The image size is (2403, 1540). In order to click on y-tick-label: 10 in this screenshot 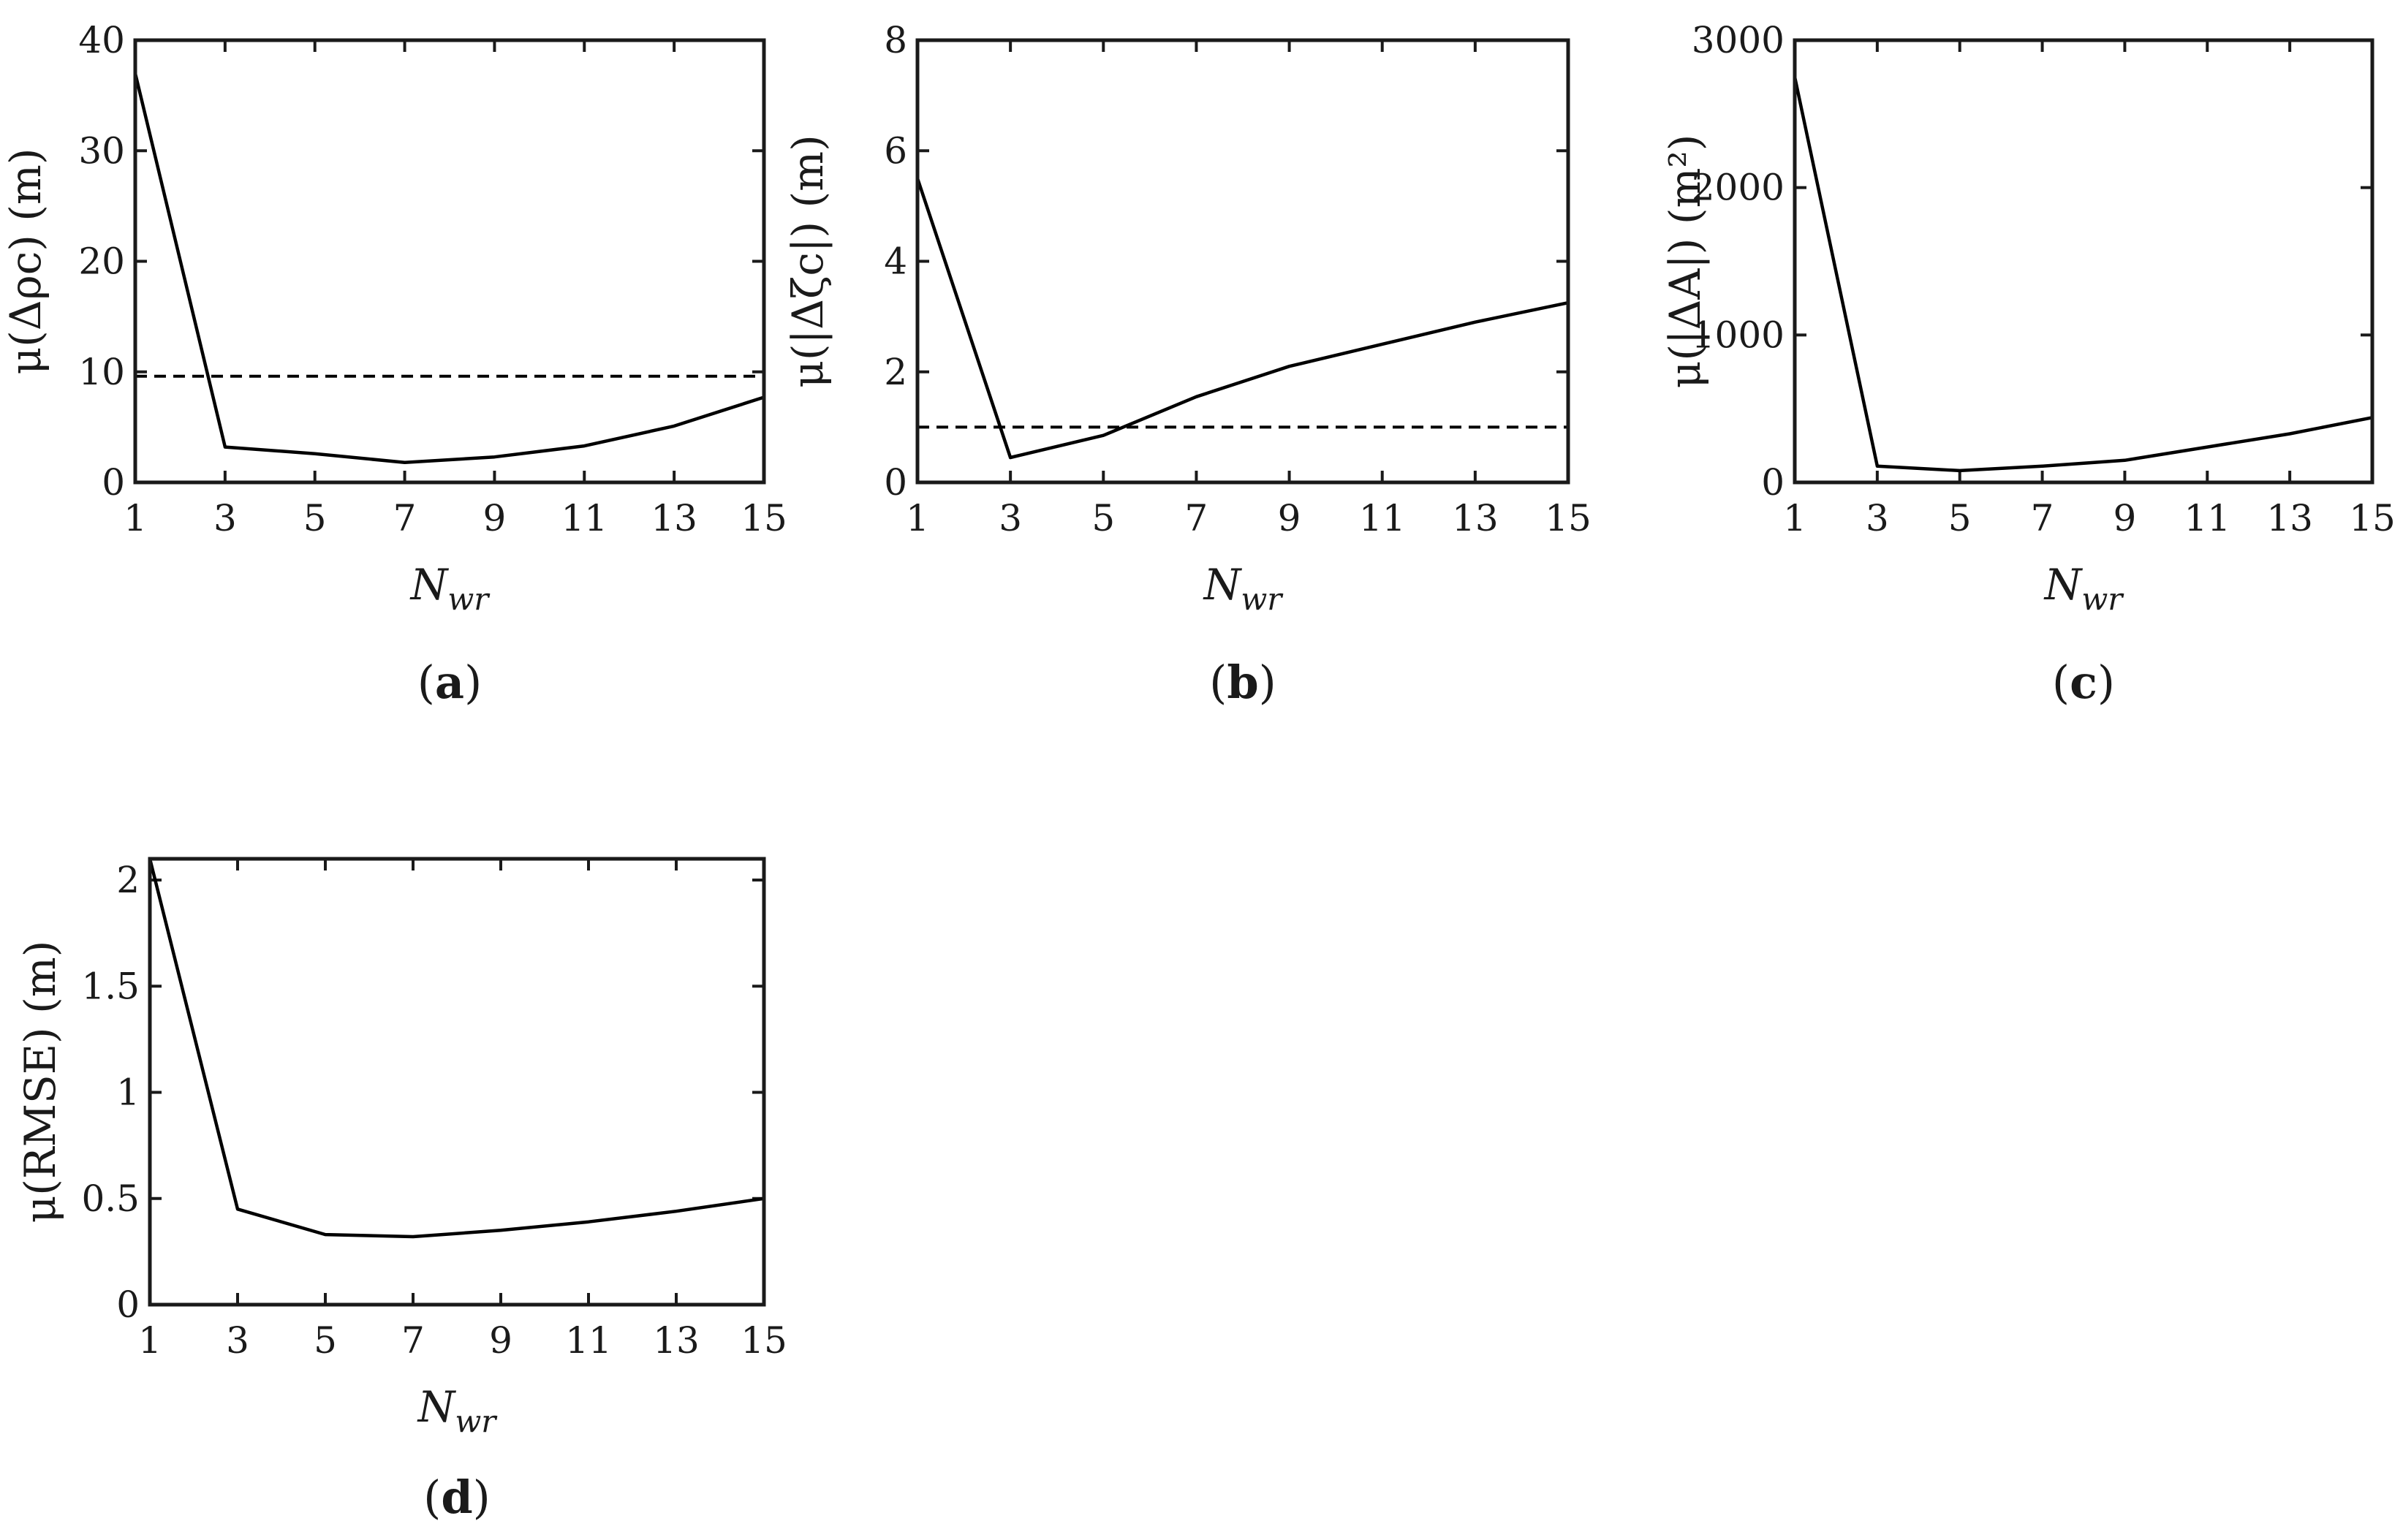, I will do `click(102, 372)`.